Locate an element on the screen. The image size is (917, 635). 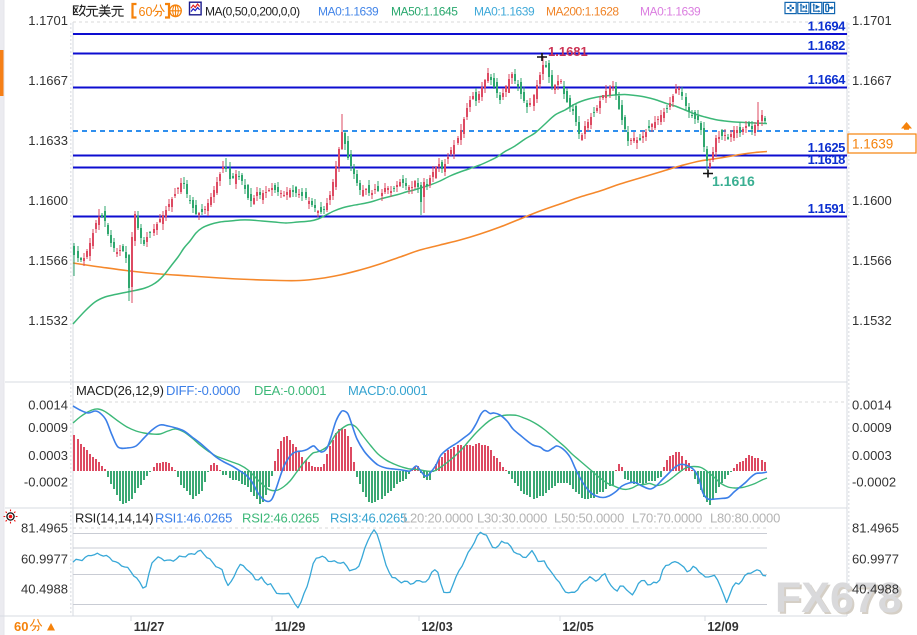
svg-text: DIFF:-0.0000 is located at coordinates (203, 390).